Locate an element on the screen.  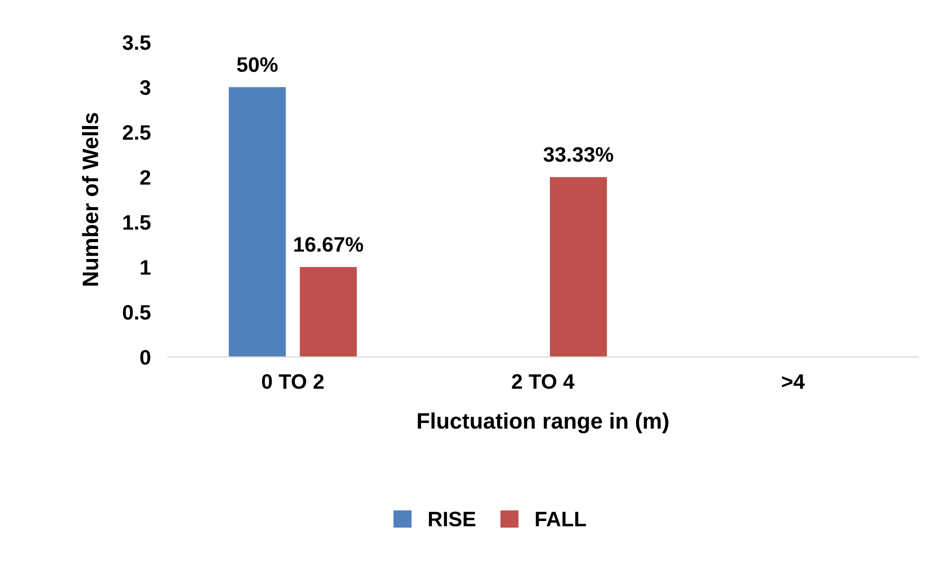
annotation: 50% is located at coordinates (257, 64).